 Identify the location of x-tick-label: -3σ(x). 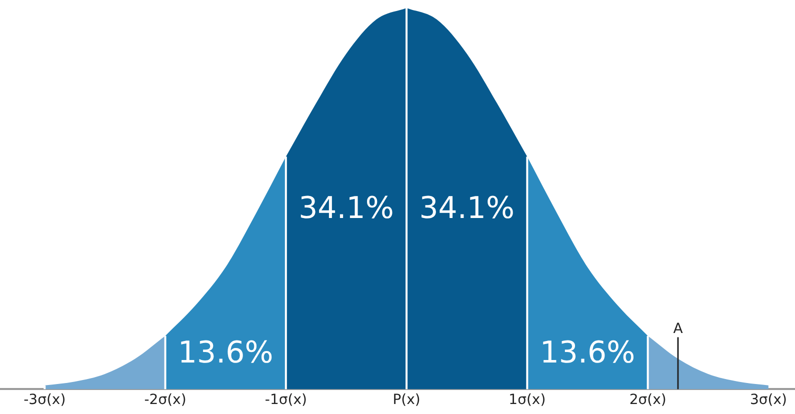
(45, 400).